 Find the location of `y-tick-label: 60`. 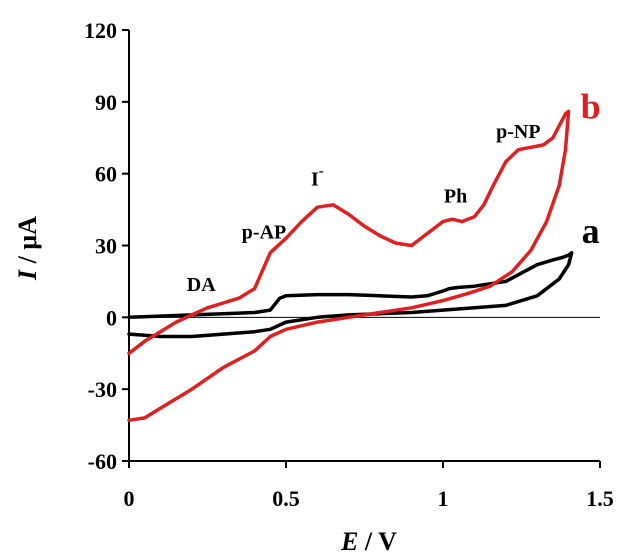

y-tick-label: 60 is located at coordinates (106, 174).